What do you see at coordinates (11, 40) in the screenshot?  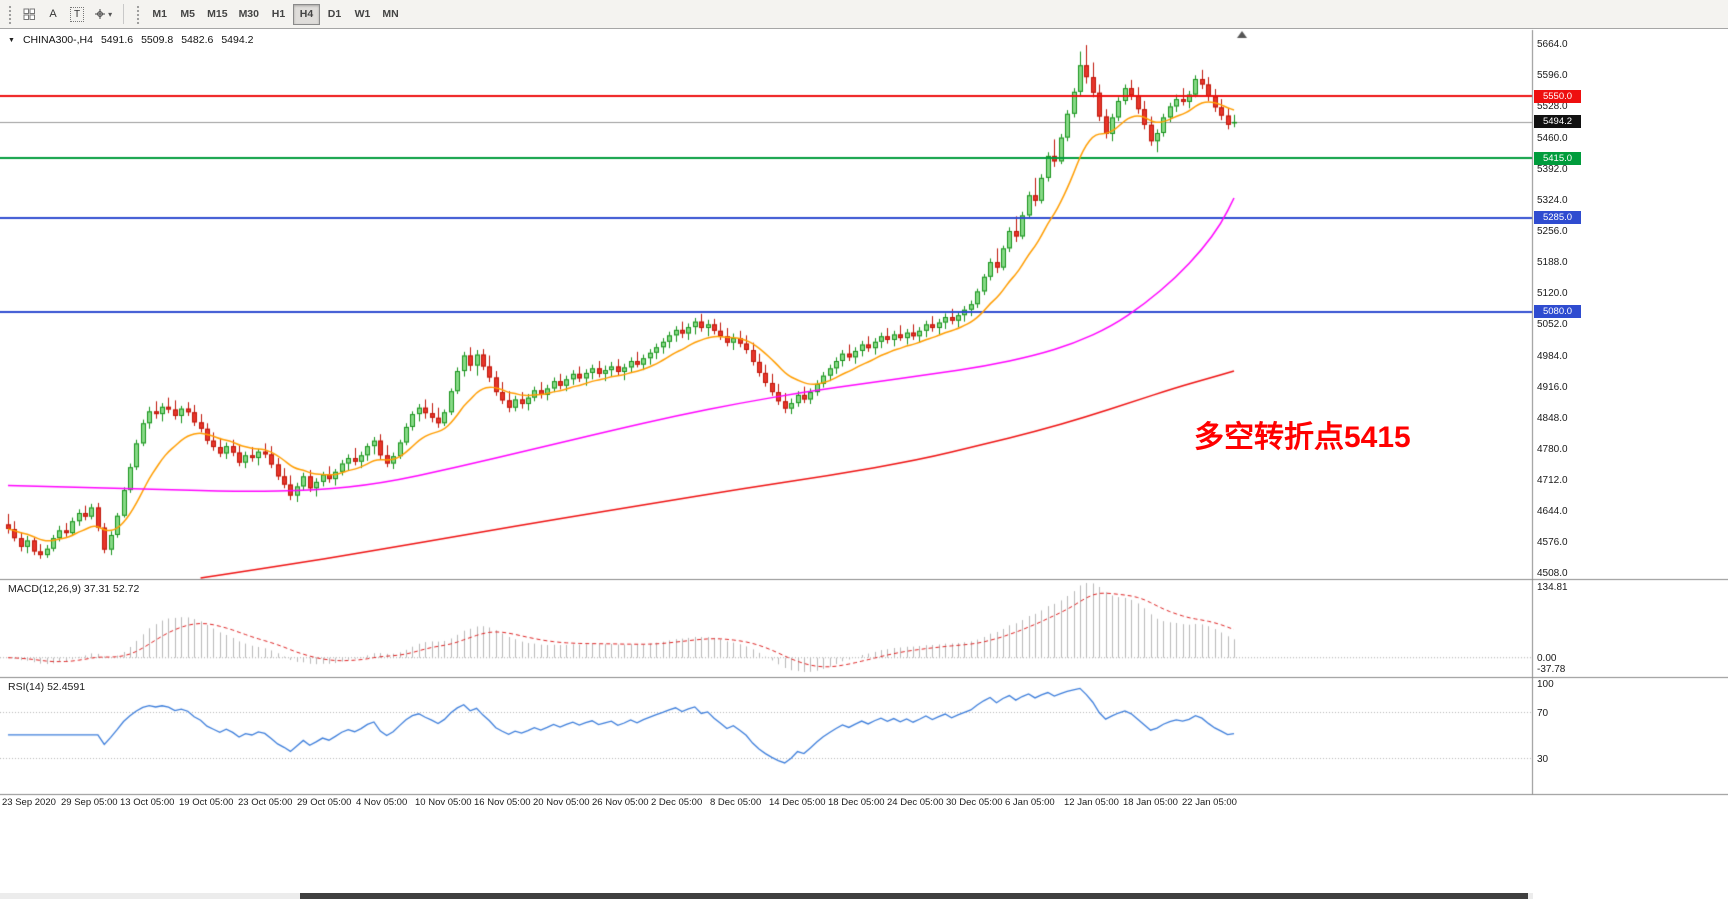 I see `symbol-info-expander-icon: ▼` at bounding box center [11, 40].